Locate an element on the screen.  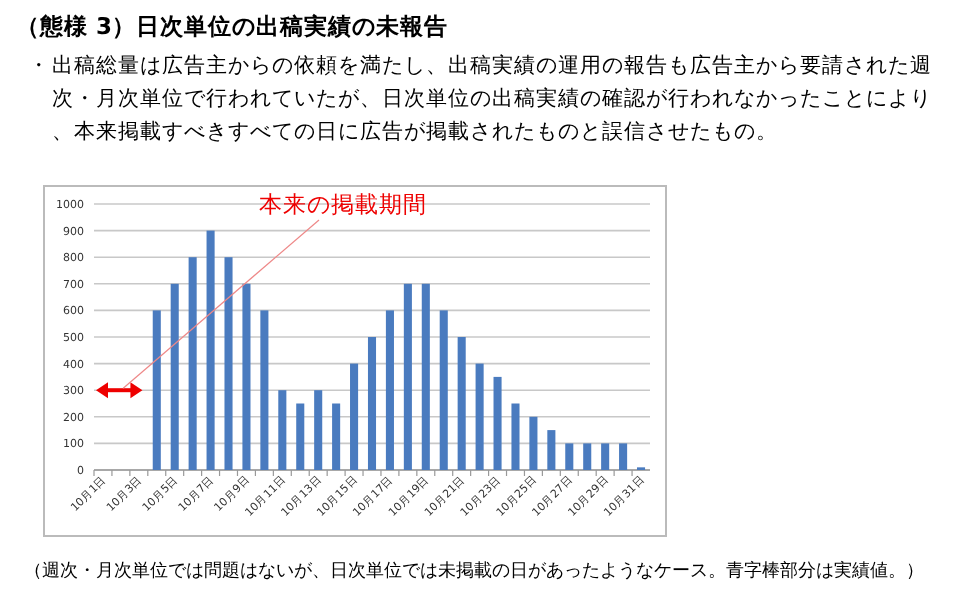
chart-subtitle: ・出稿総量は広告主からの依頼を満たし、出稿実績の運用の報告も広告主から要請された週次・月次単位で行われていたが、日次単位の出稿実績の確認が行われなかったことにより、本来掲載すべきすべての日に広告が掲載されたものと誤信させたもの。 is located at coordinates (480, 98).